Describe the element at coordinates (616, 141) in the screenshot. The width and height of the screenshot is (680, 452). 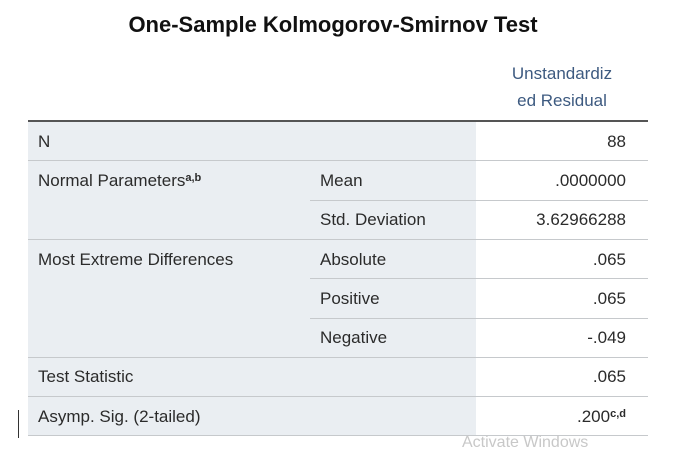
I see `cell-text: 88` at that location.